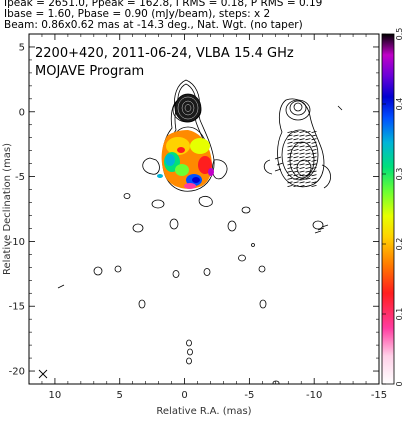  Describe the element at coordinates (17, 372) in the screenshot. I see `y-tick-label: -20` at that location.